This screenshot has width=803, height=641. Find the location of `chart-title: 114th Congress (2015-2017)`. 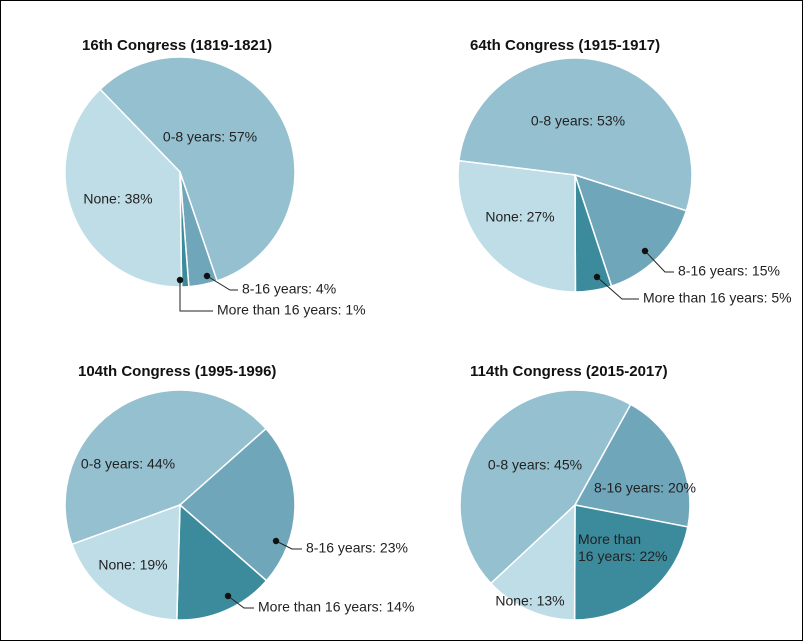

chart-title: 114th Congress (2015-2017) is located at coordinates (569, 371).